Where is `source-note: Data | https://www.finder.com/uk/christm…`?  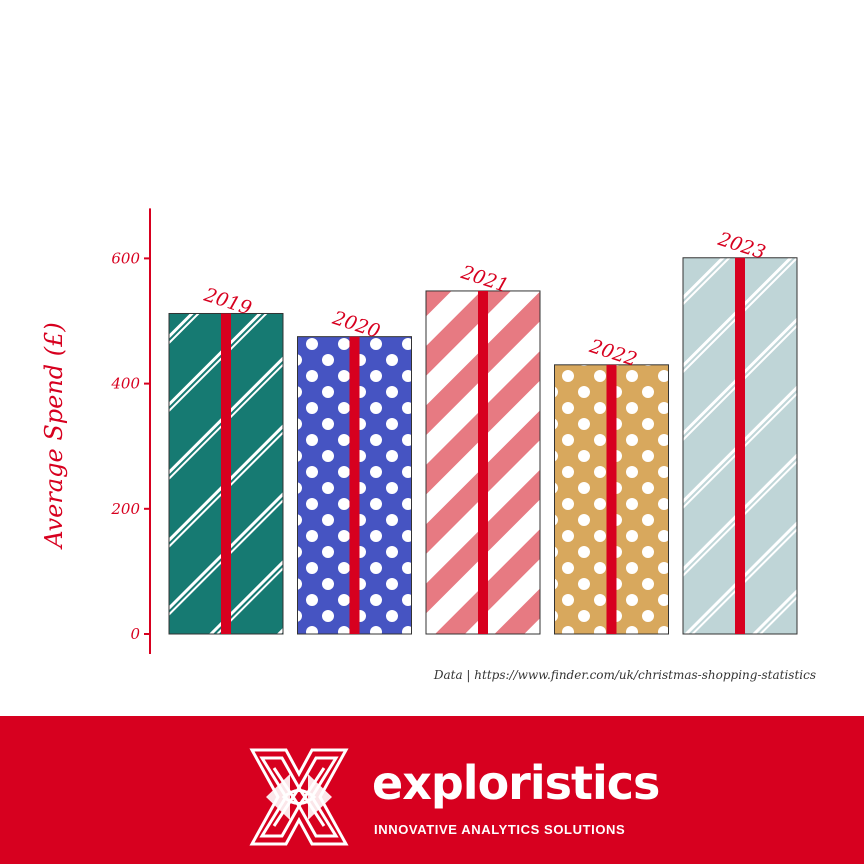
source-note: Data | https://www.finder.com/uk/christm… is located at coordinates (624, 675).